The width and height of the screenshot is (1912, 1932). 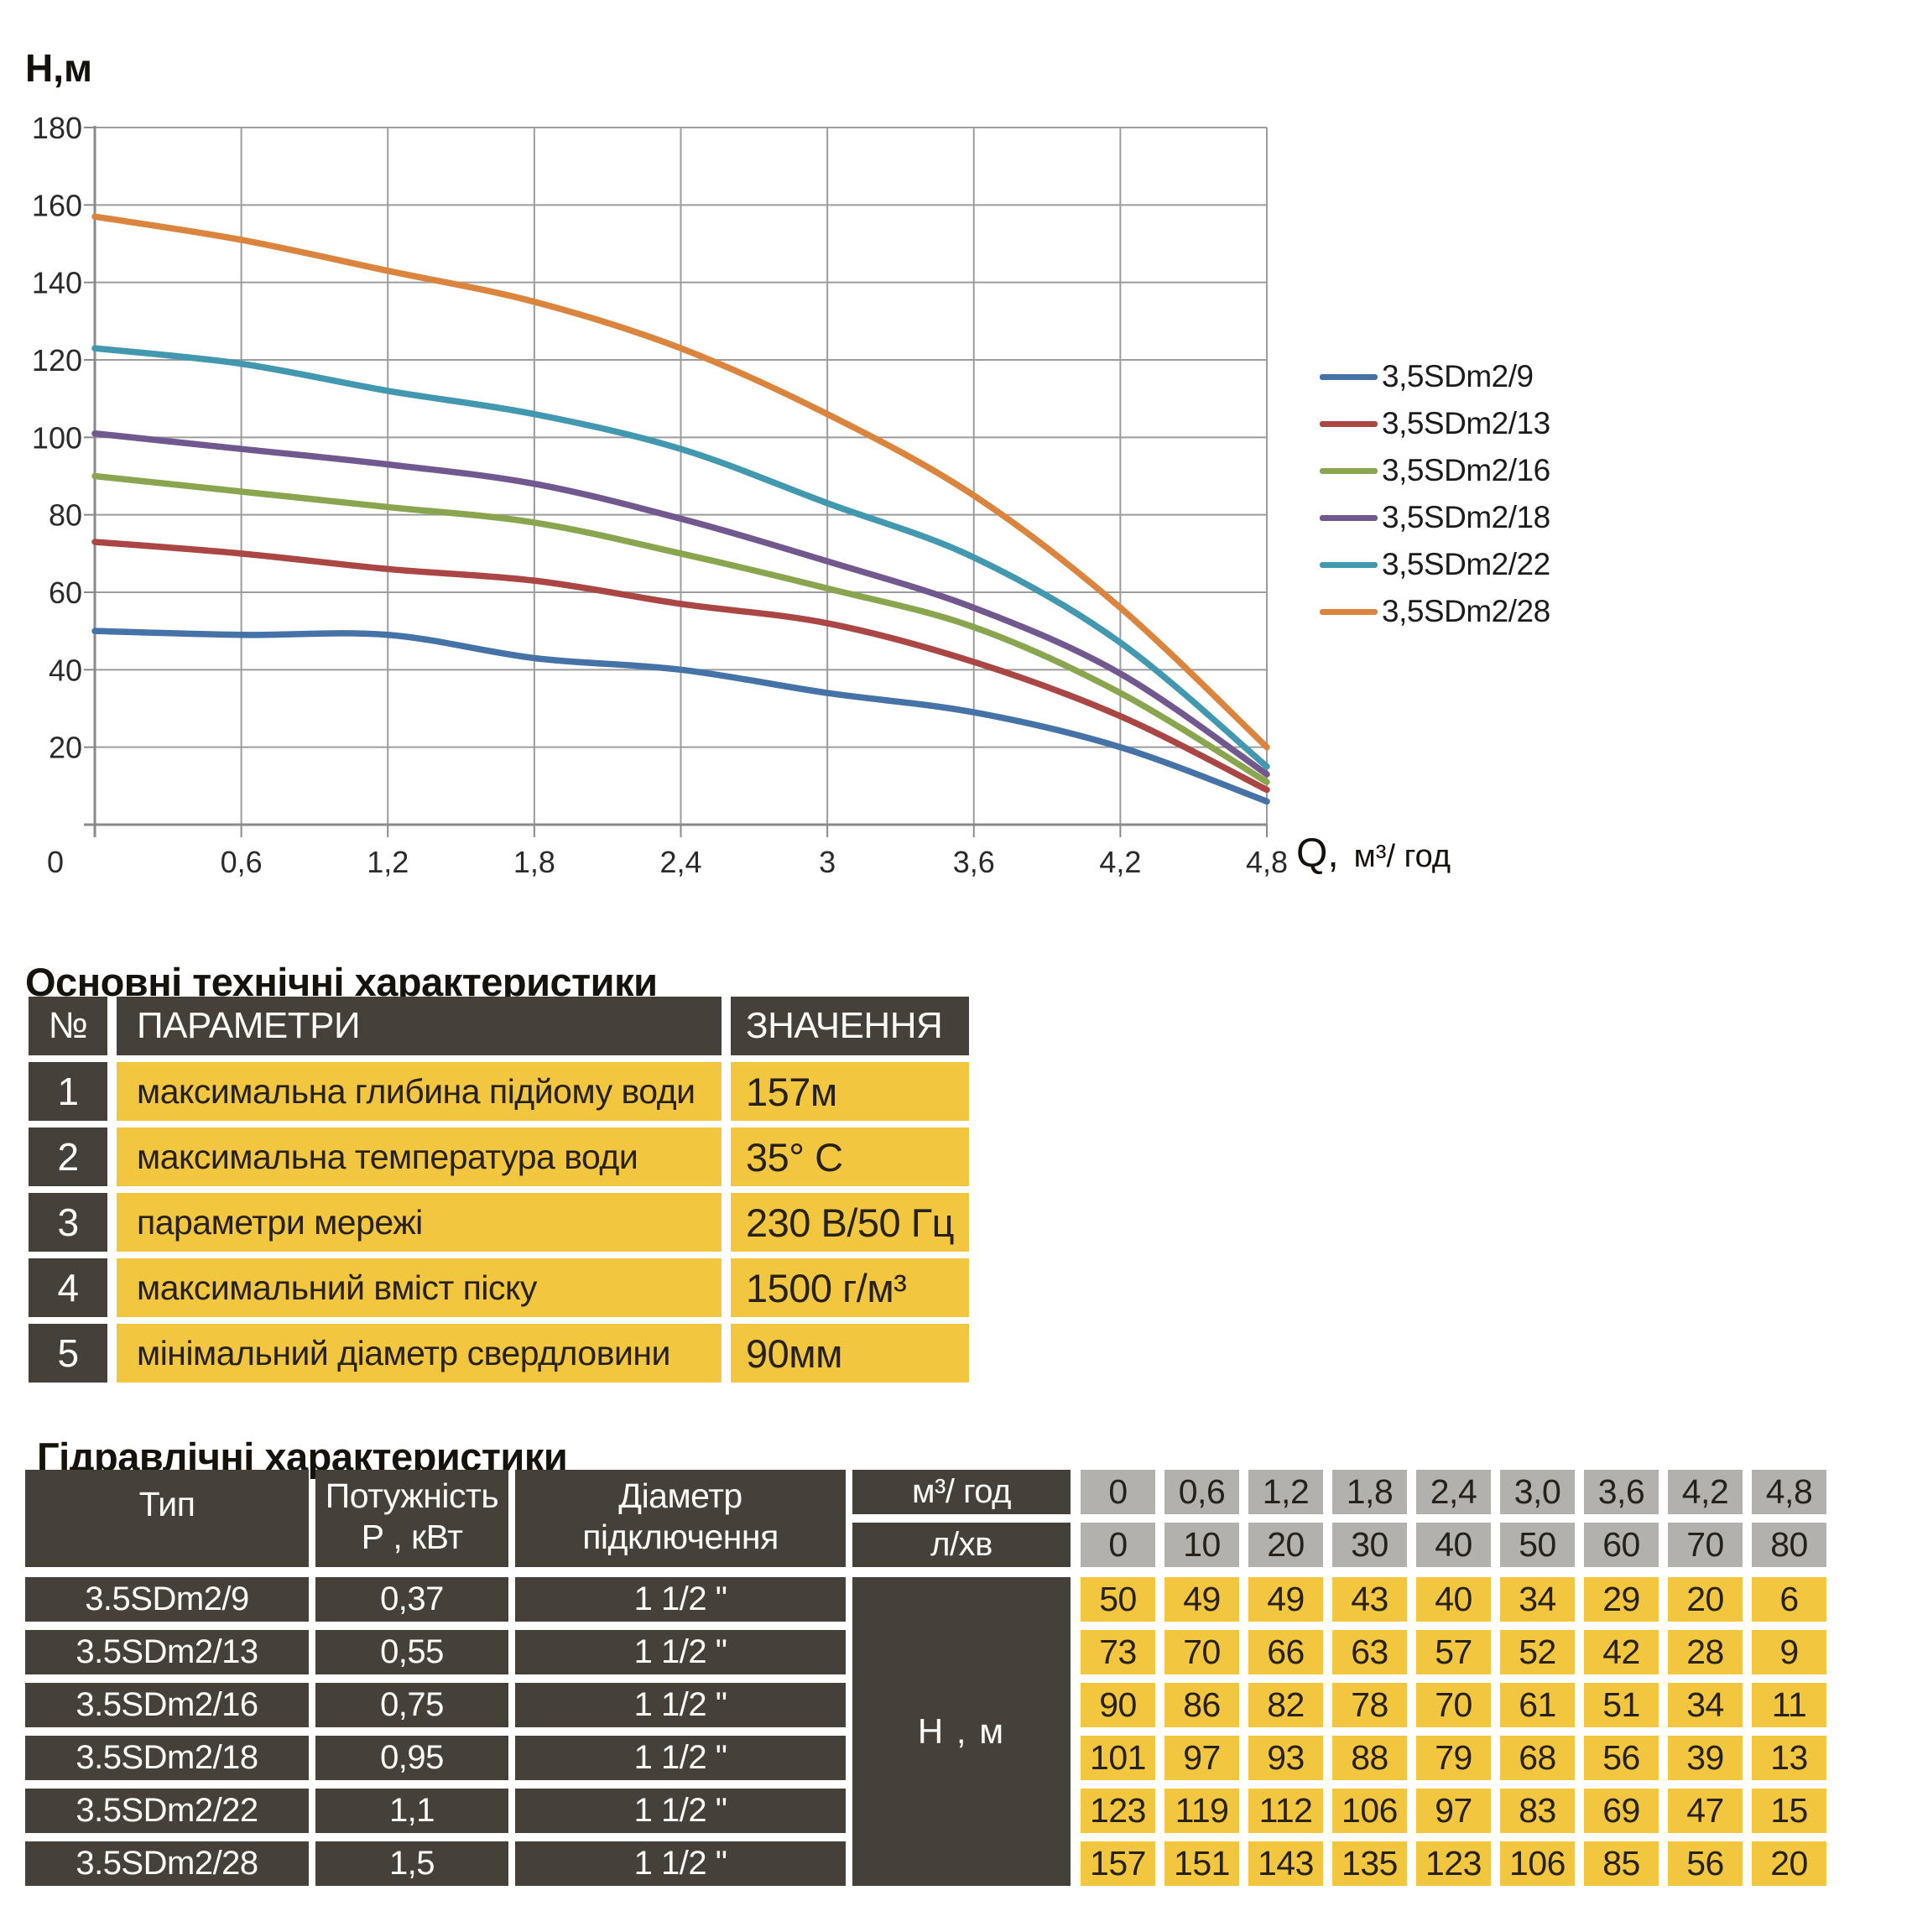 I want to click on col-header-num: №, so click(x=68, y=1026).